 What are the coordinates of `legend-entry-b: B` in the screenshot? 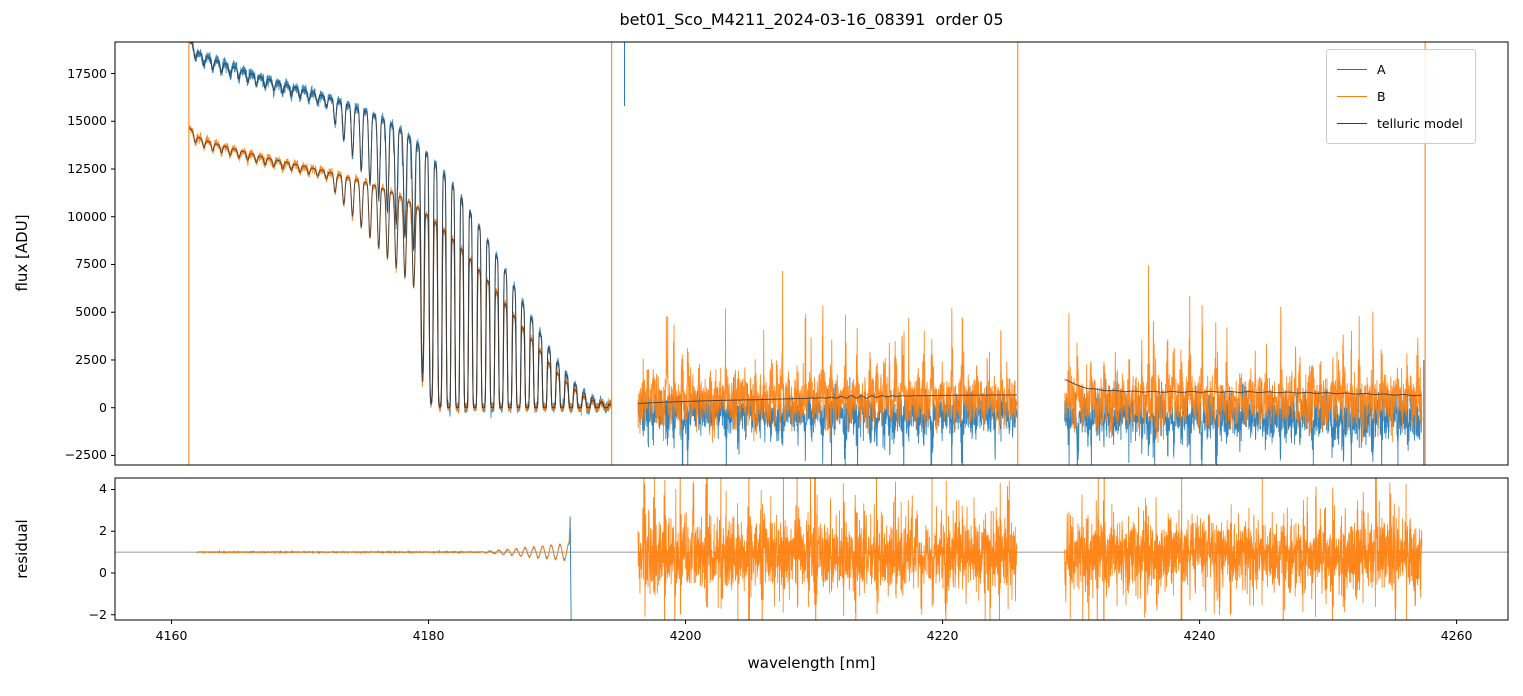 It's located at (1400, 96).